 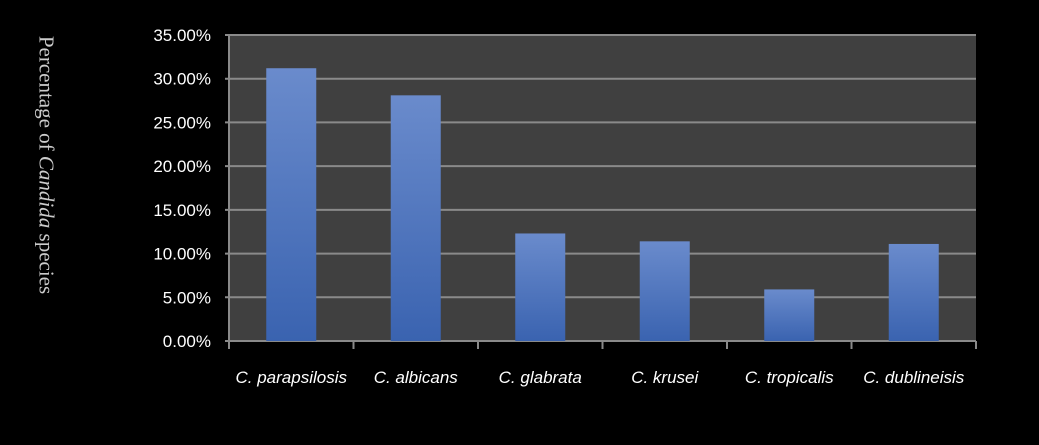 I want to click on x-tick-label: C. albicans, so click(x=416, y=377).